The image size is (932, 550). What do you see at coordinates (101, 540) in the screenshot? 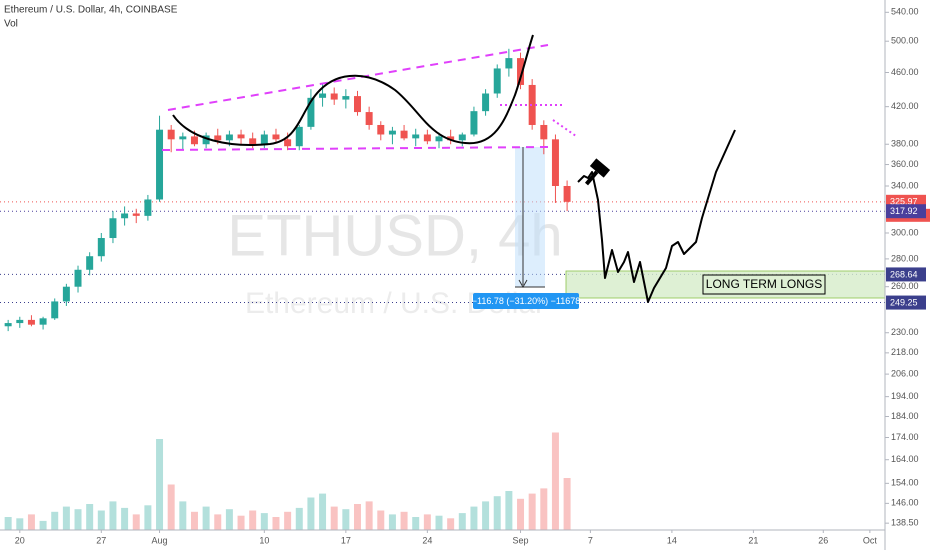
I see `x-tick-label: 27` at bounding box center [101, 540].